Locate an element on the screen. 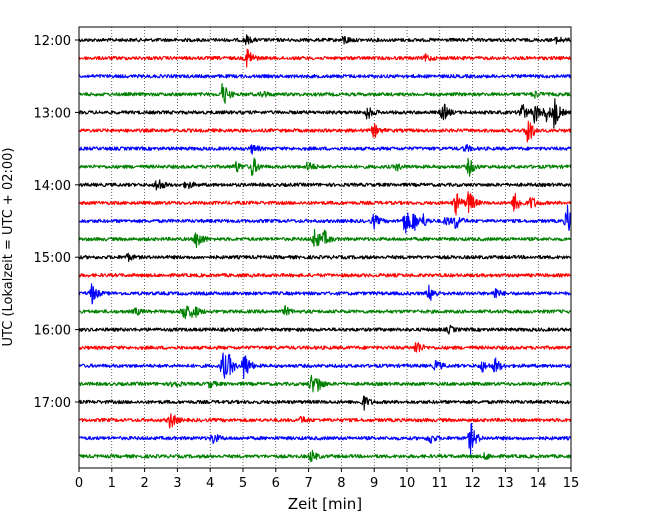 Image resolution: width=650 pixels, height=520 pixels. x-axis-ticks: 0 1 2 3 4 5 6 7 8 9 10 11 12 13 14 15 is located at coordinates (327, 479).